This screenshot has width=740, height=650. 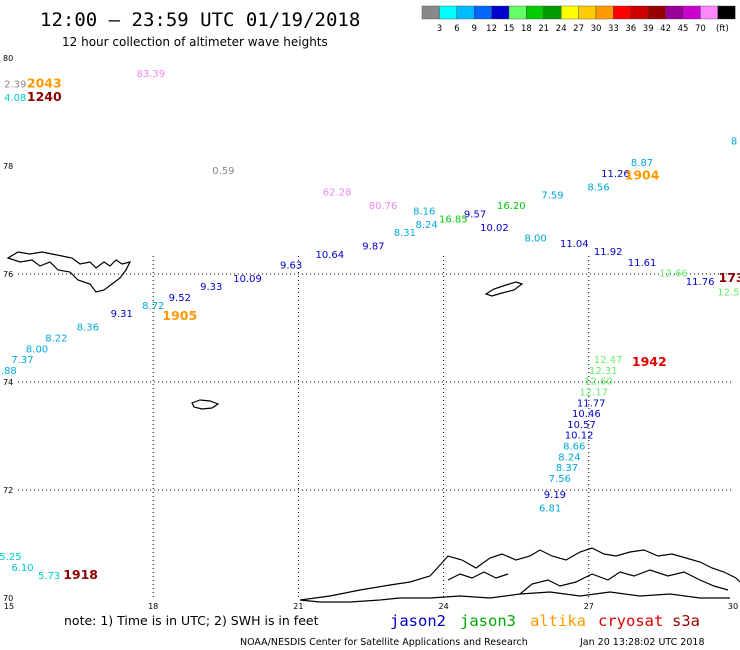 What do you see at coordinates (337, 193) in the screenshot?
I see `wave-height-value: 62.28` at bounding box center [337, 193].